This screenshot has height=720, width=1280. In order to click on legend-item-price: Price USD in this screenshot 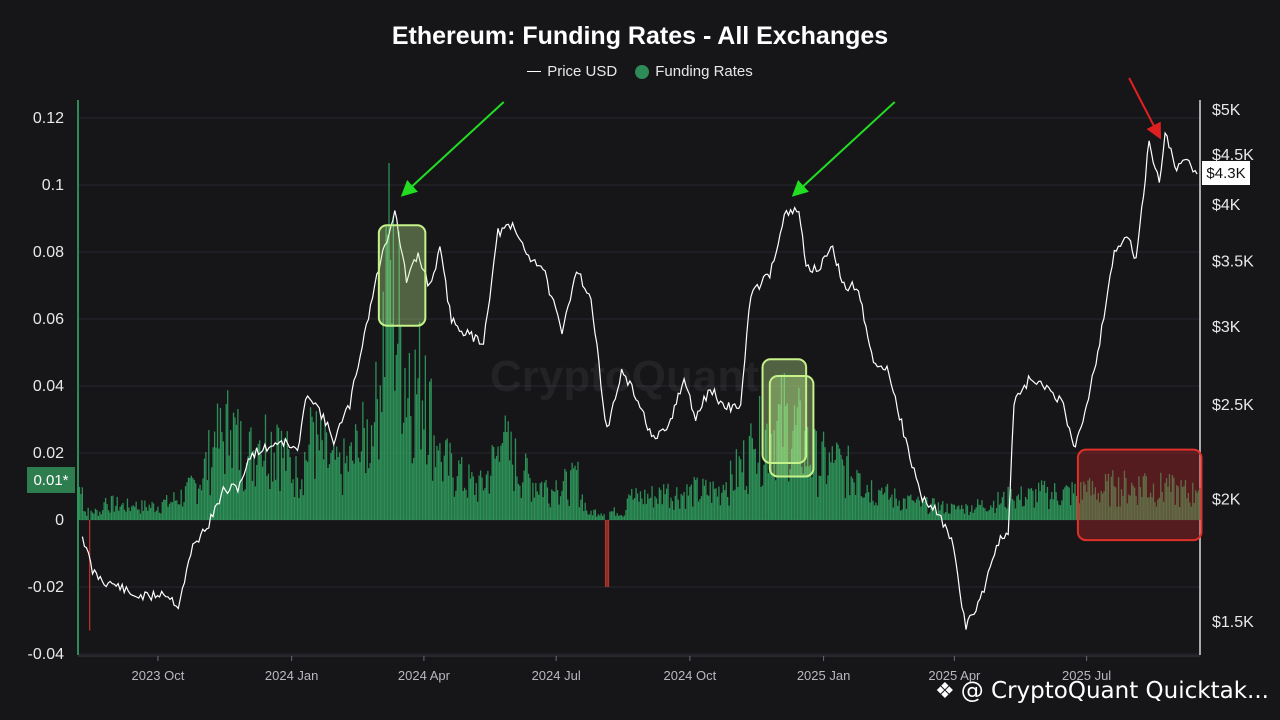, I will do `click(572, 71)`.